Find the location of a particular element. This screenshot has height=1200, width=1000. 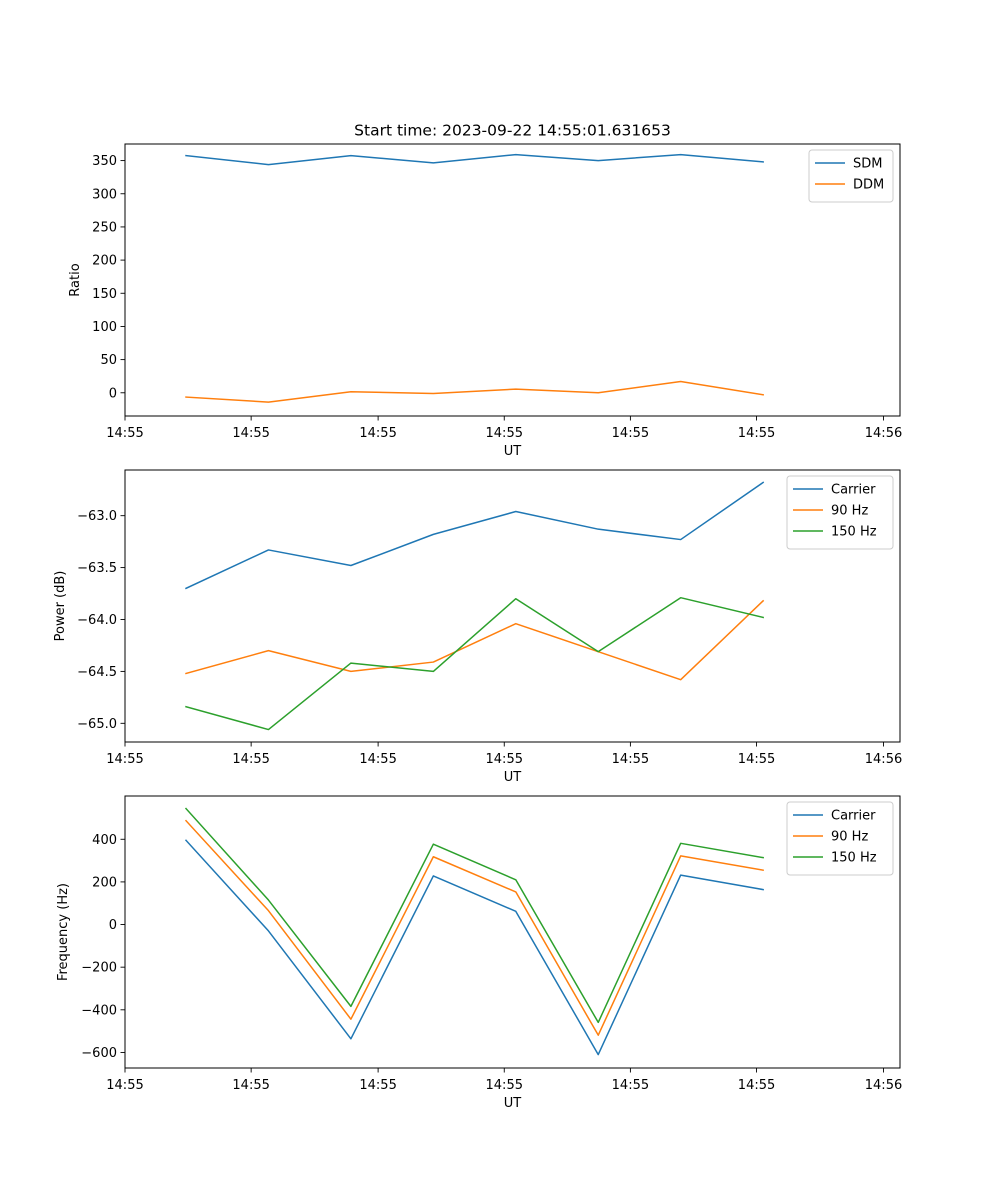

y-tick-label: −600 is located at coordinates (99, 1053).